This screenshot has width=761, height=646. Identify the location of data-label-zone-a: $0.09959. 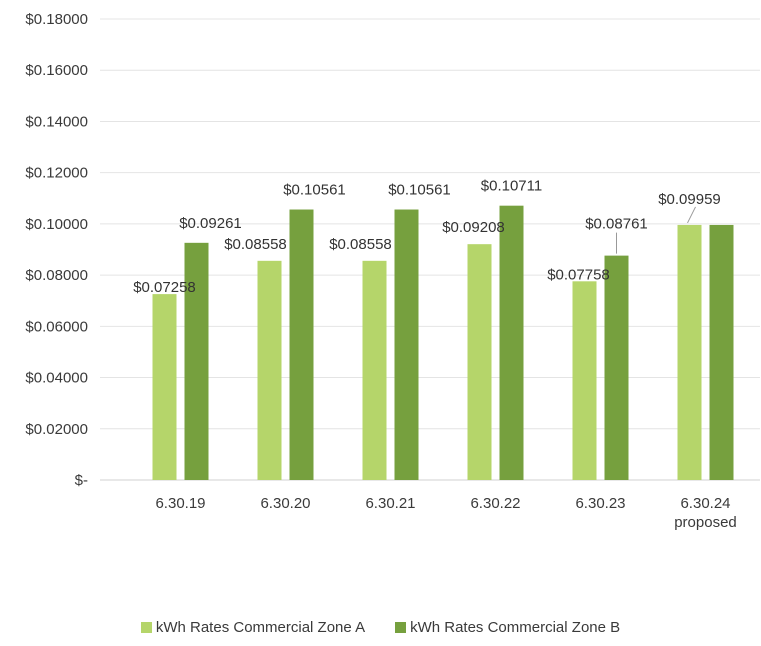
(689, 199).